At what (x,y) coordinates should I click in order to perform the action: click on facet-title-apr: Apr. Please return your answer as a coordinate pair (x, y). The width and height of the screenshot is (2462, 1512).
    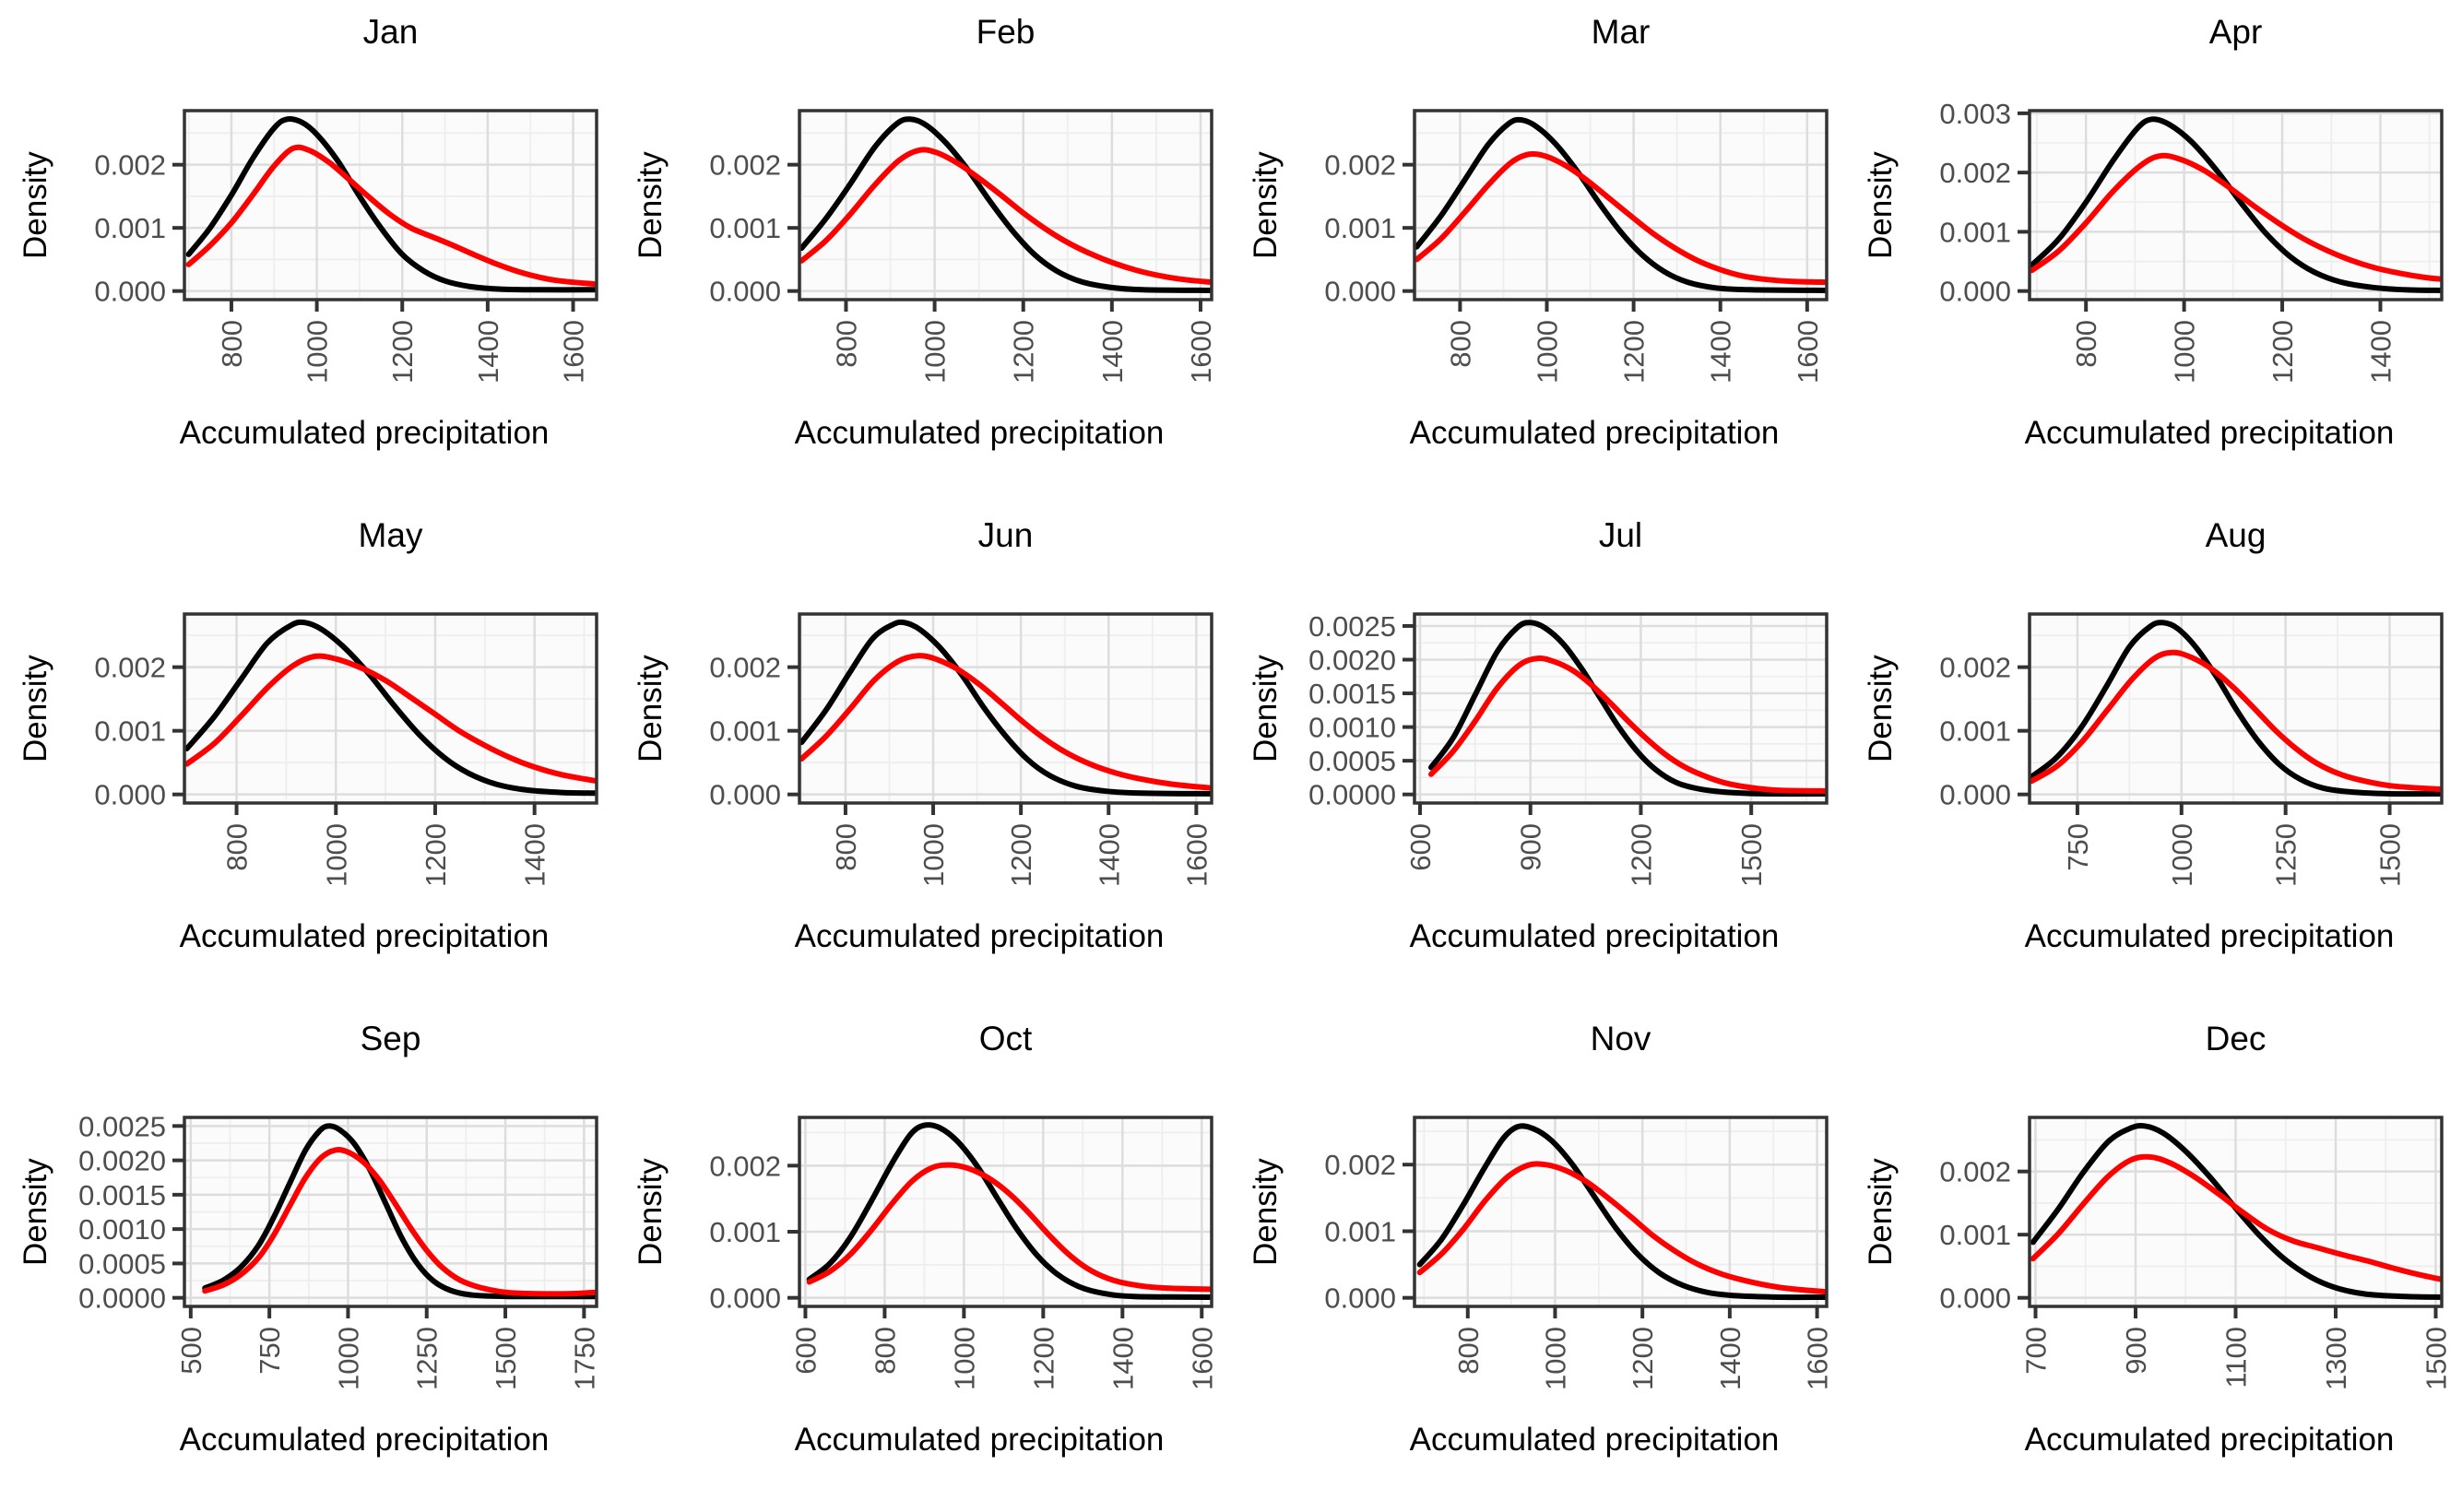
    Looking at the image, I should click on (2235, 32).